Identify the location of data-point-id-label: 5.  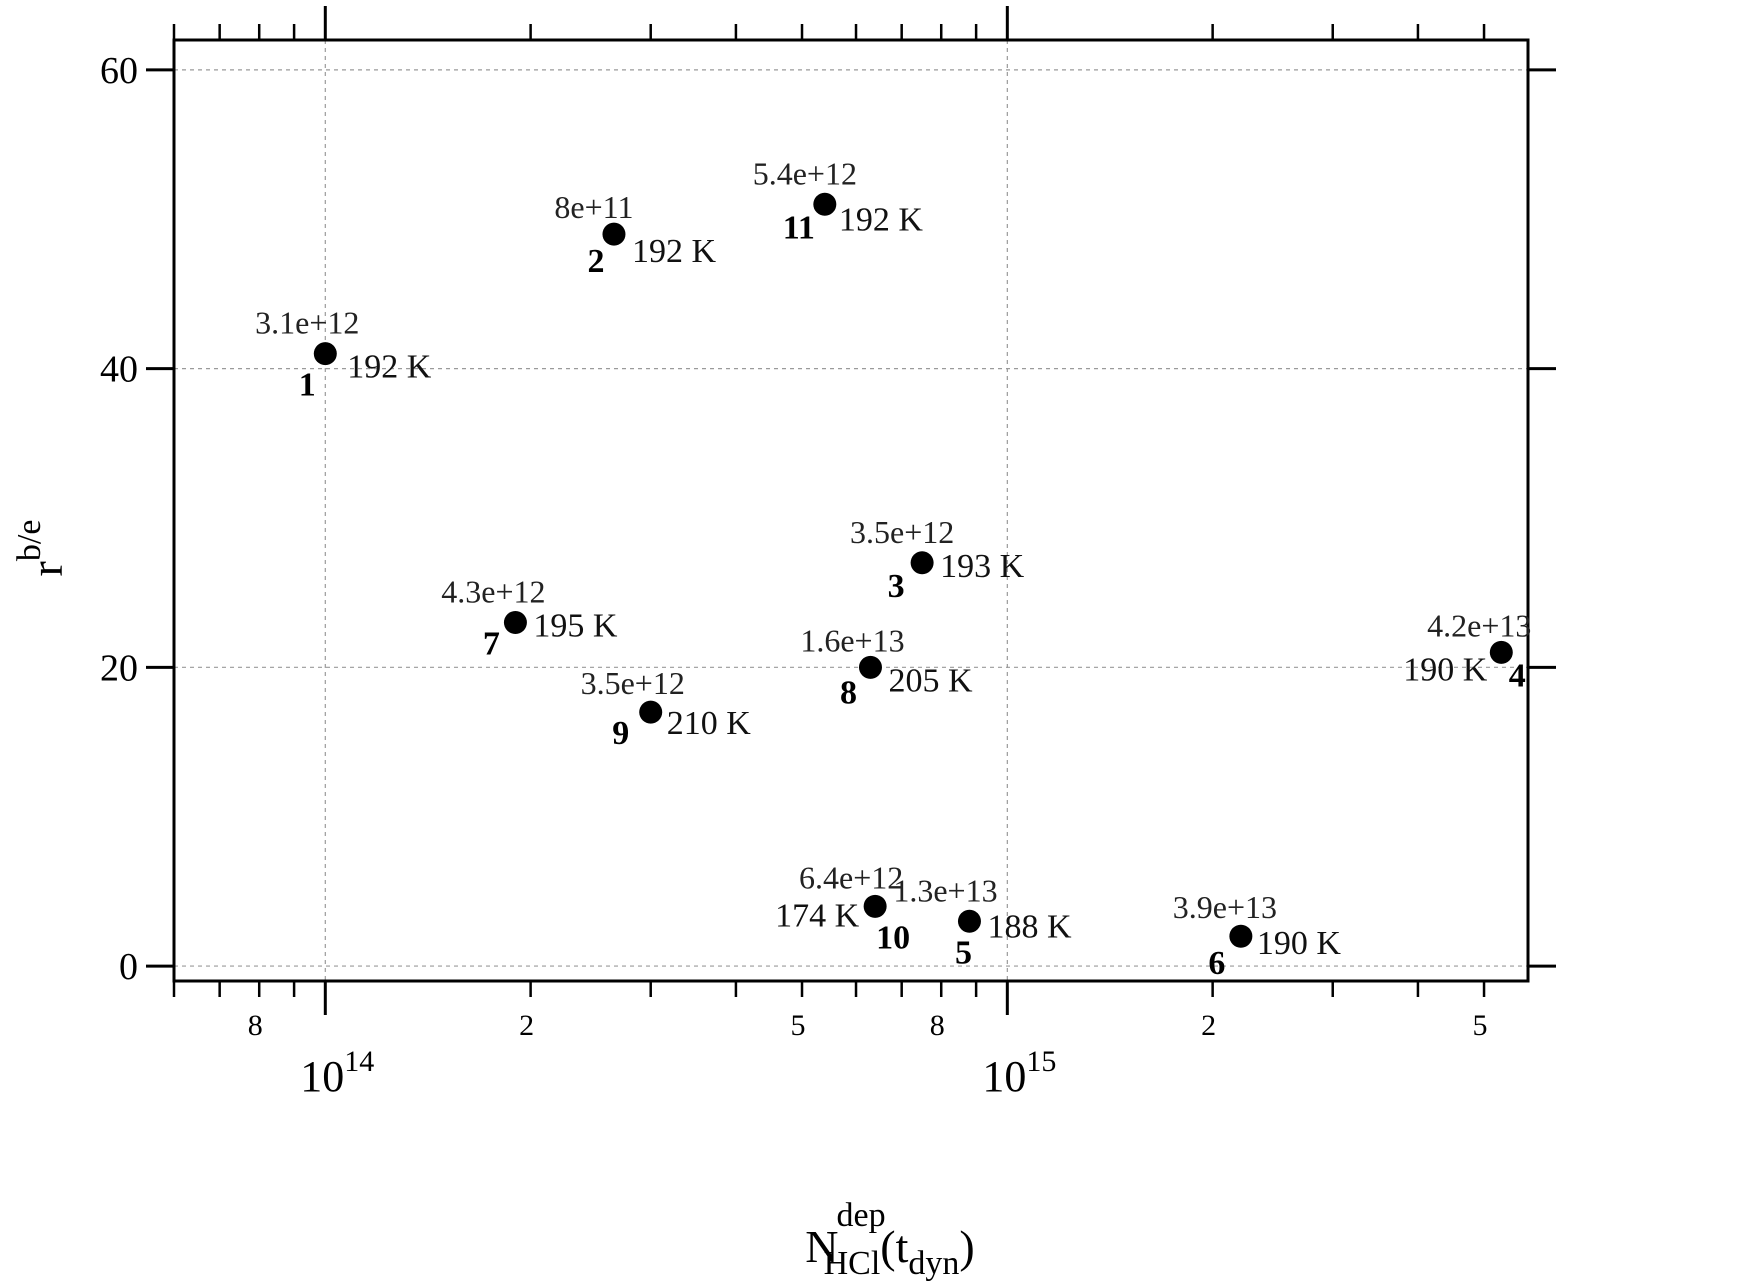
(963, 952).